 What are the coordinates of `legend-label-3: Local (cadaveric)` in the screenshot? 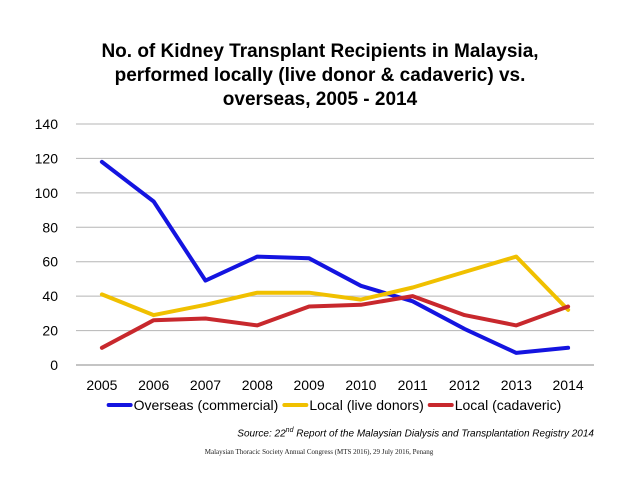 It's located at (508, 405).